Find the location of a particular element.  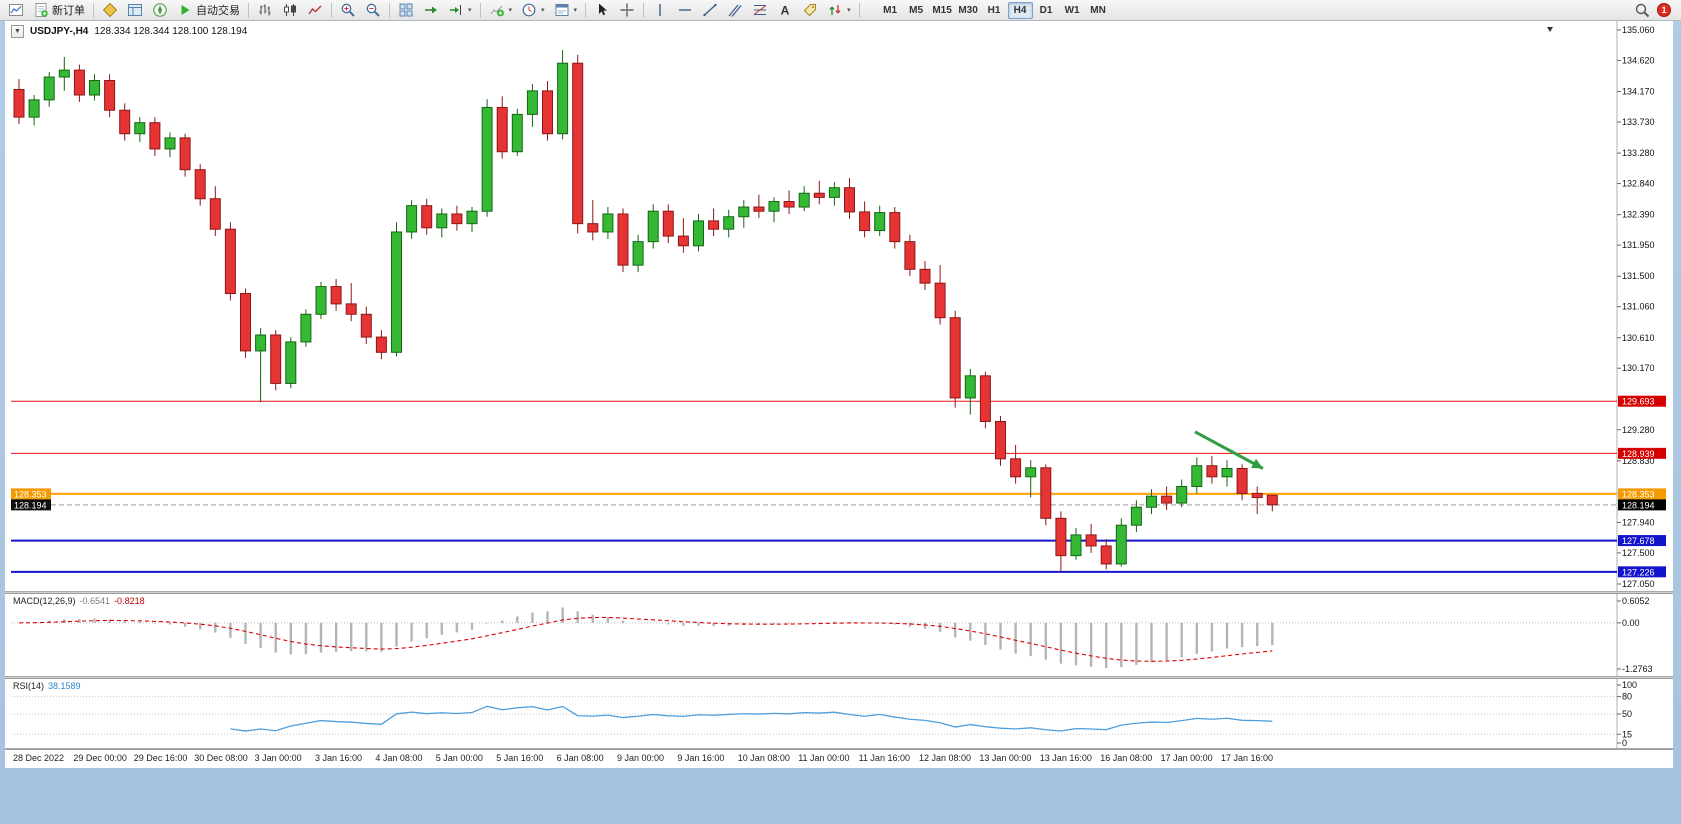

chart-shift-button: ▾ is located at coordinates (460, 10).